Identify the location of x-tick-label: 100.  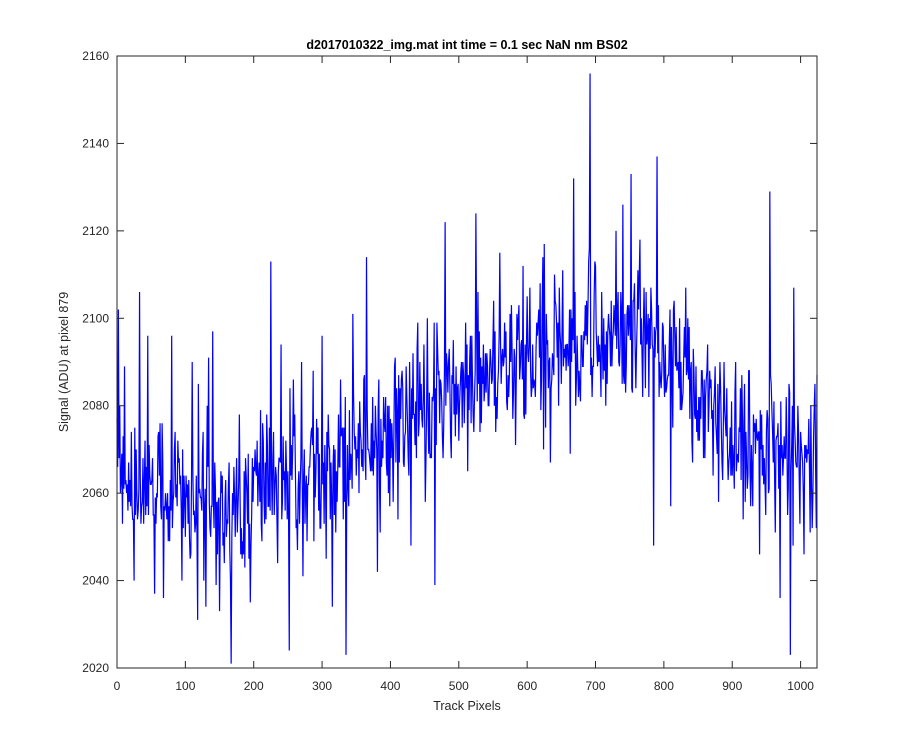
(185, 686).